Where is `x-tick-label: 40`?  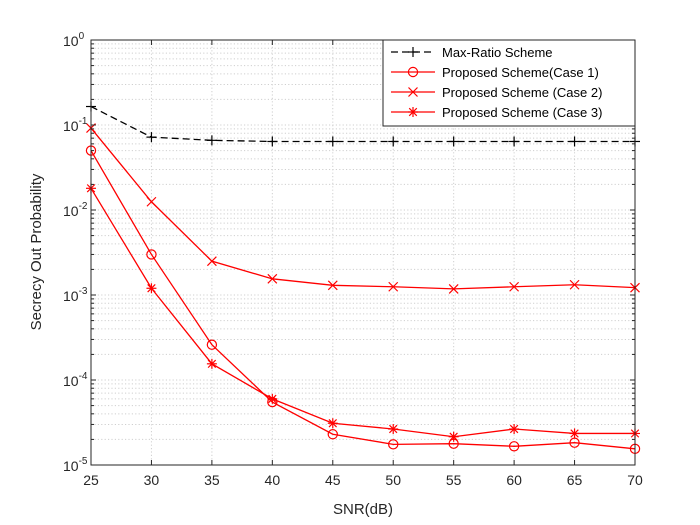
x-tick-label: 40 is located at coordinates (273, 480).